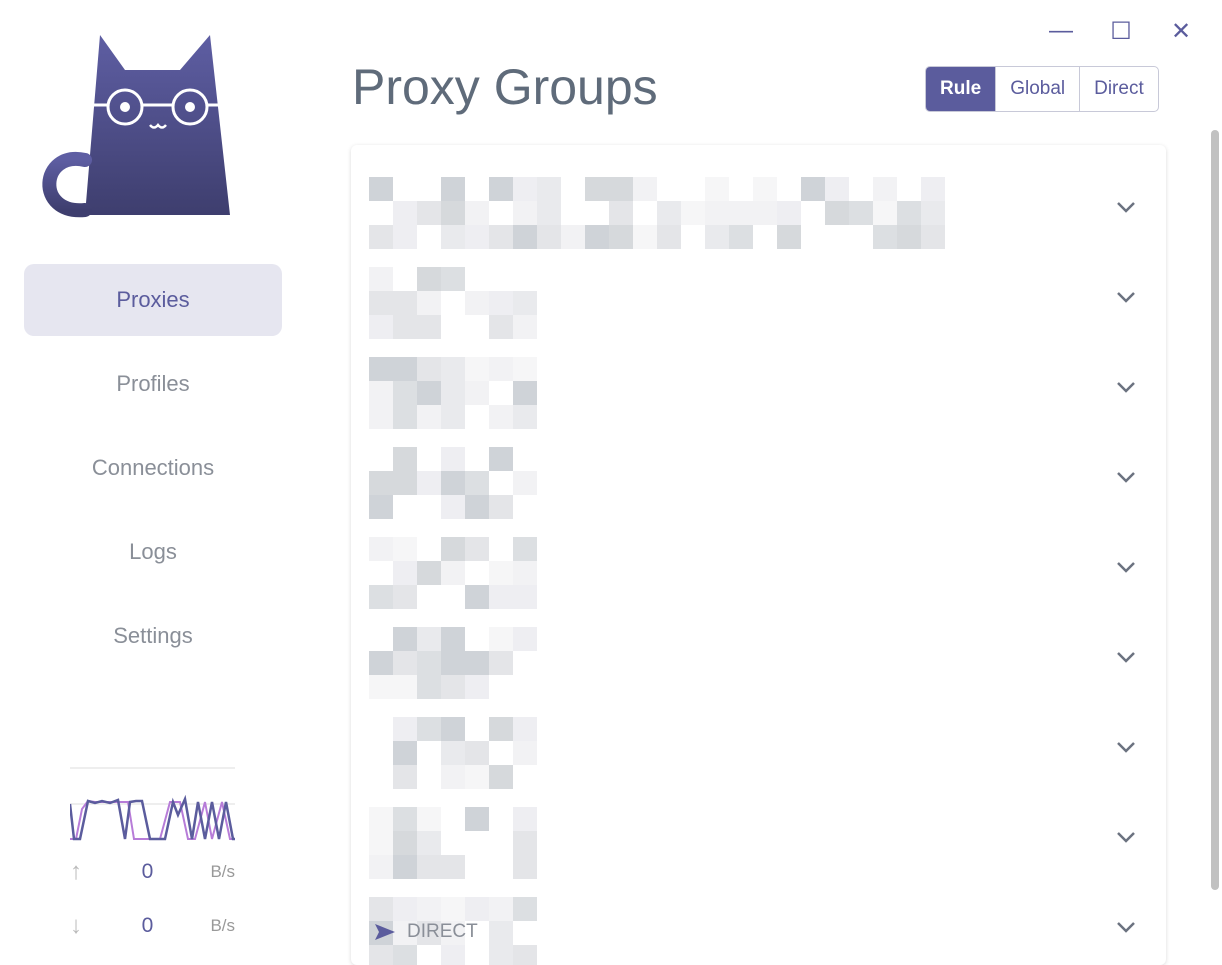 This screenshot has width=1222, height=965. I want to click on proxy-name: DIRECT, so click(442, 931).